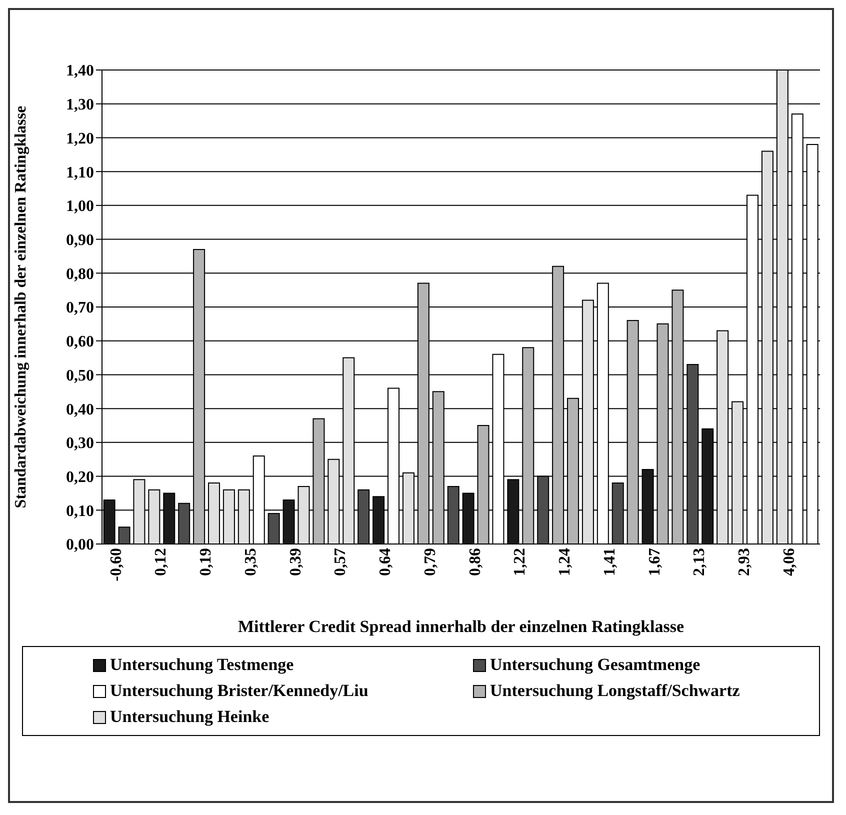 The image size is (846, 815). Describe the element at coordinates (80, 477) in the screenshot. I see `y-tick-label: 0,20` at that location.